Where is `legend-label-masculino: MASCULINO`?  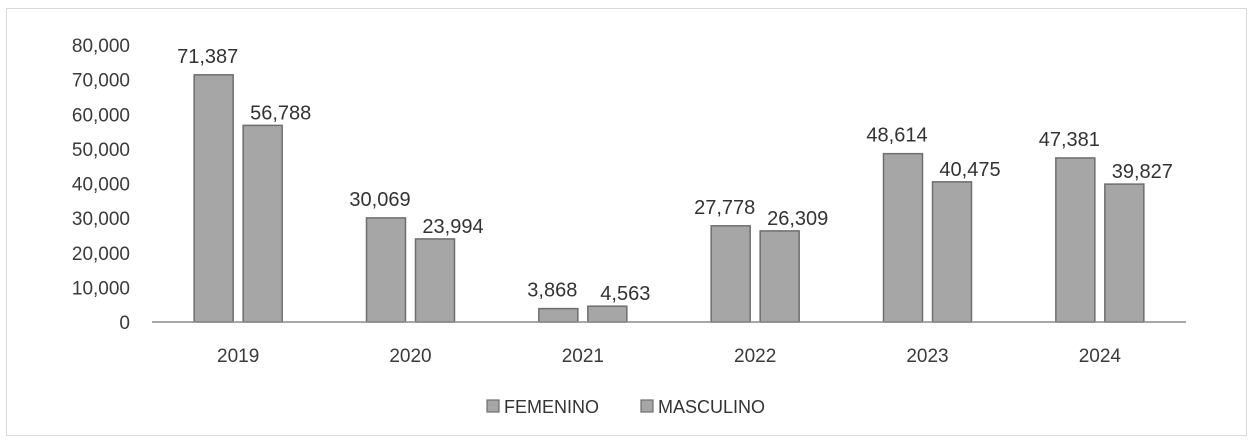
legend-label-masculino: MASCULINO is located at coordinates (711, 407).